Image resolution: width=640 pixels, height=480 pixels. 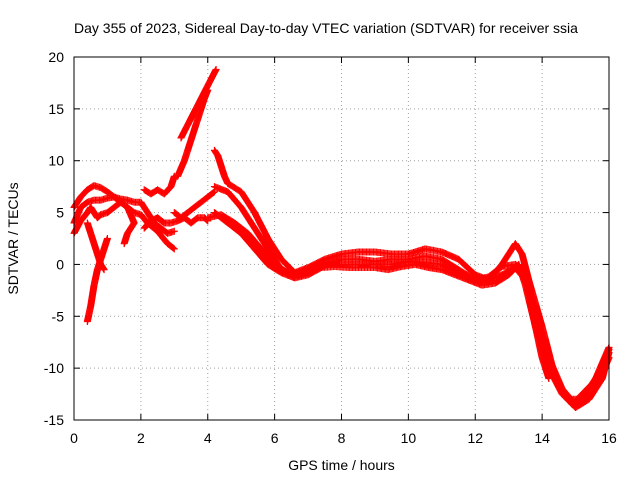 What do you see at coordinates (60, 213) in the screenshot?
I see `y-tick-label: 5` at bounding box center [60, 213].